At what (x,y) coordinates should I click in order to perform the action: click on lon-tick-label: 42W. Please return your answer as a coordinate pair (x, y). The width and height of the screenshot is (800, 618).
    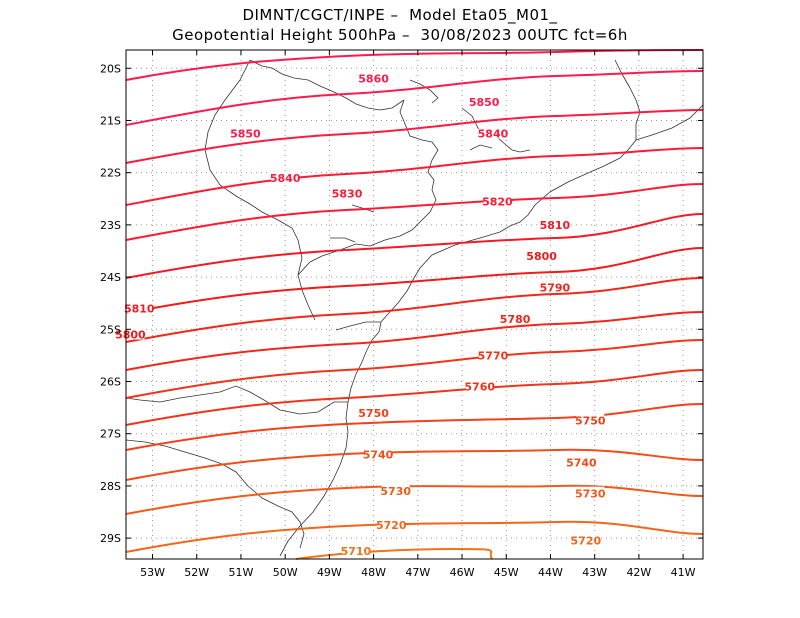
    Looking at the image, I should click on (638, 572).